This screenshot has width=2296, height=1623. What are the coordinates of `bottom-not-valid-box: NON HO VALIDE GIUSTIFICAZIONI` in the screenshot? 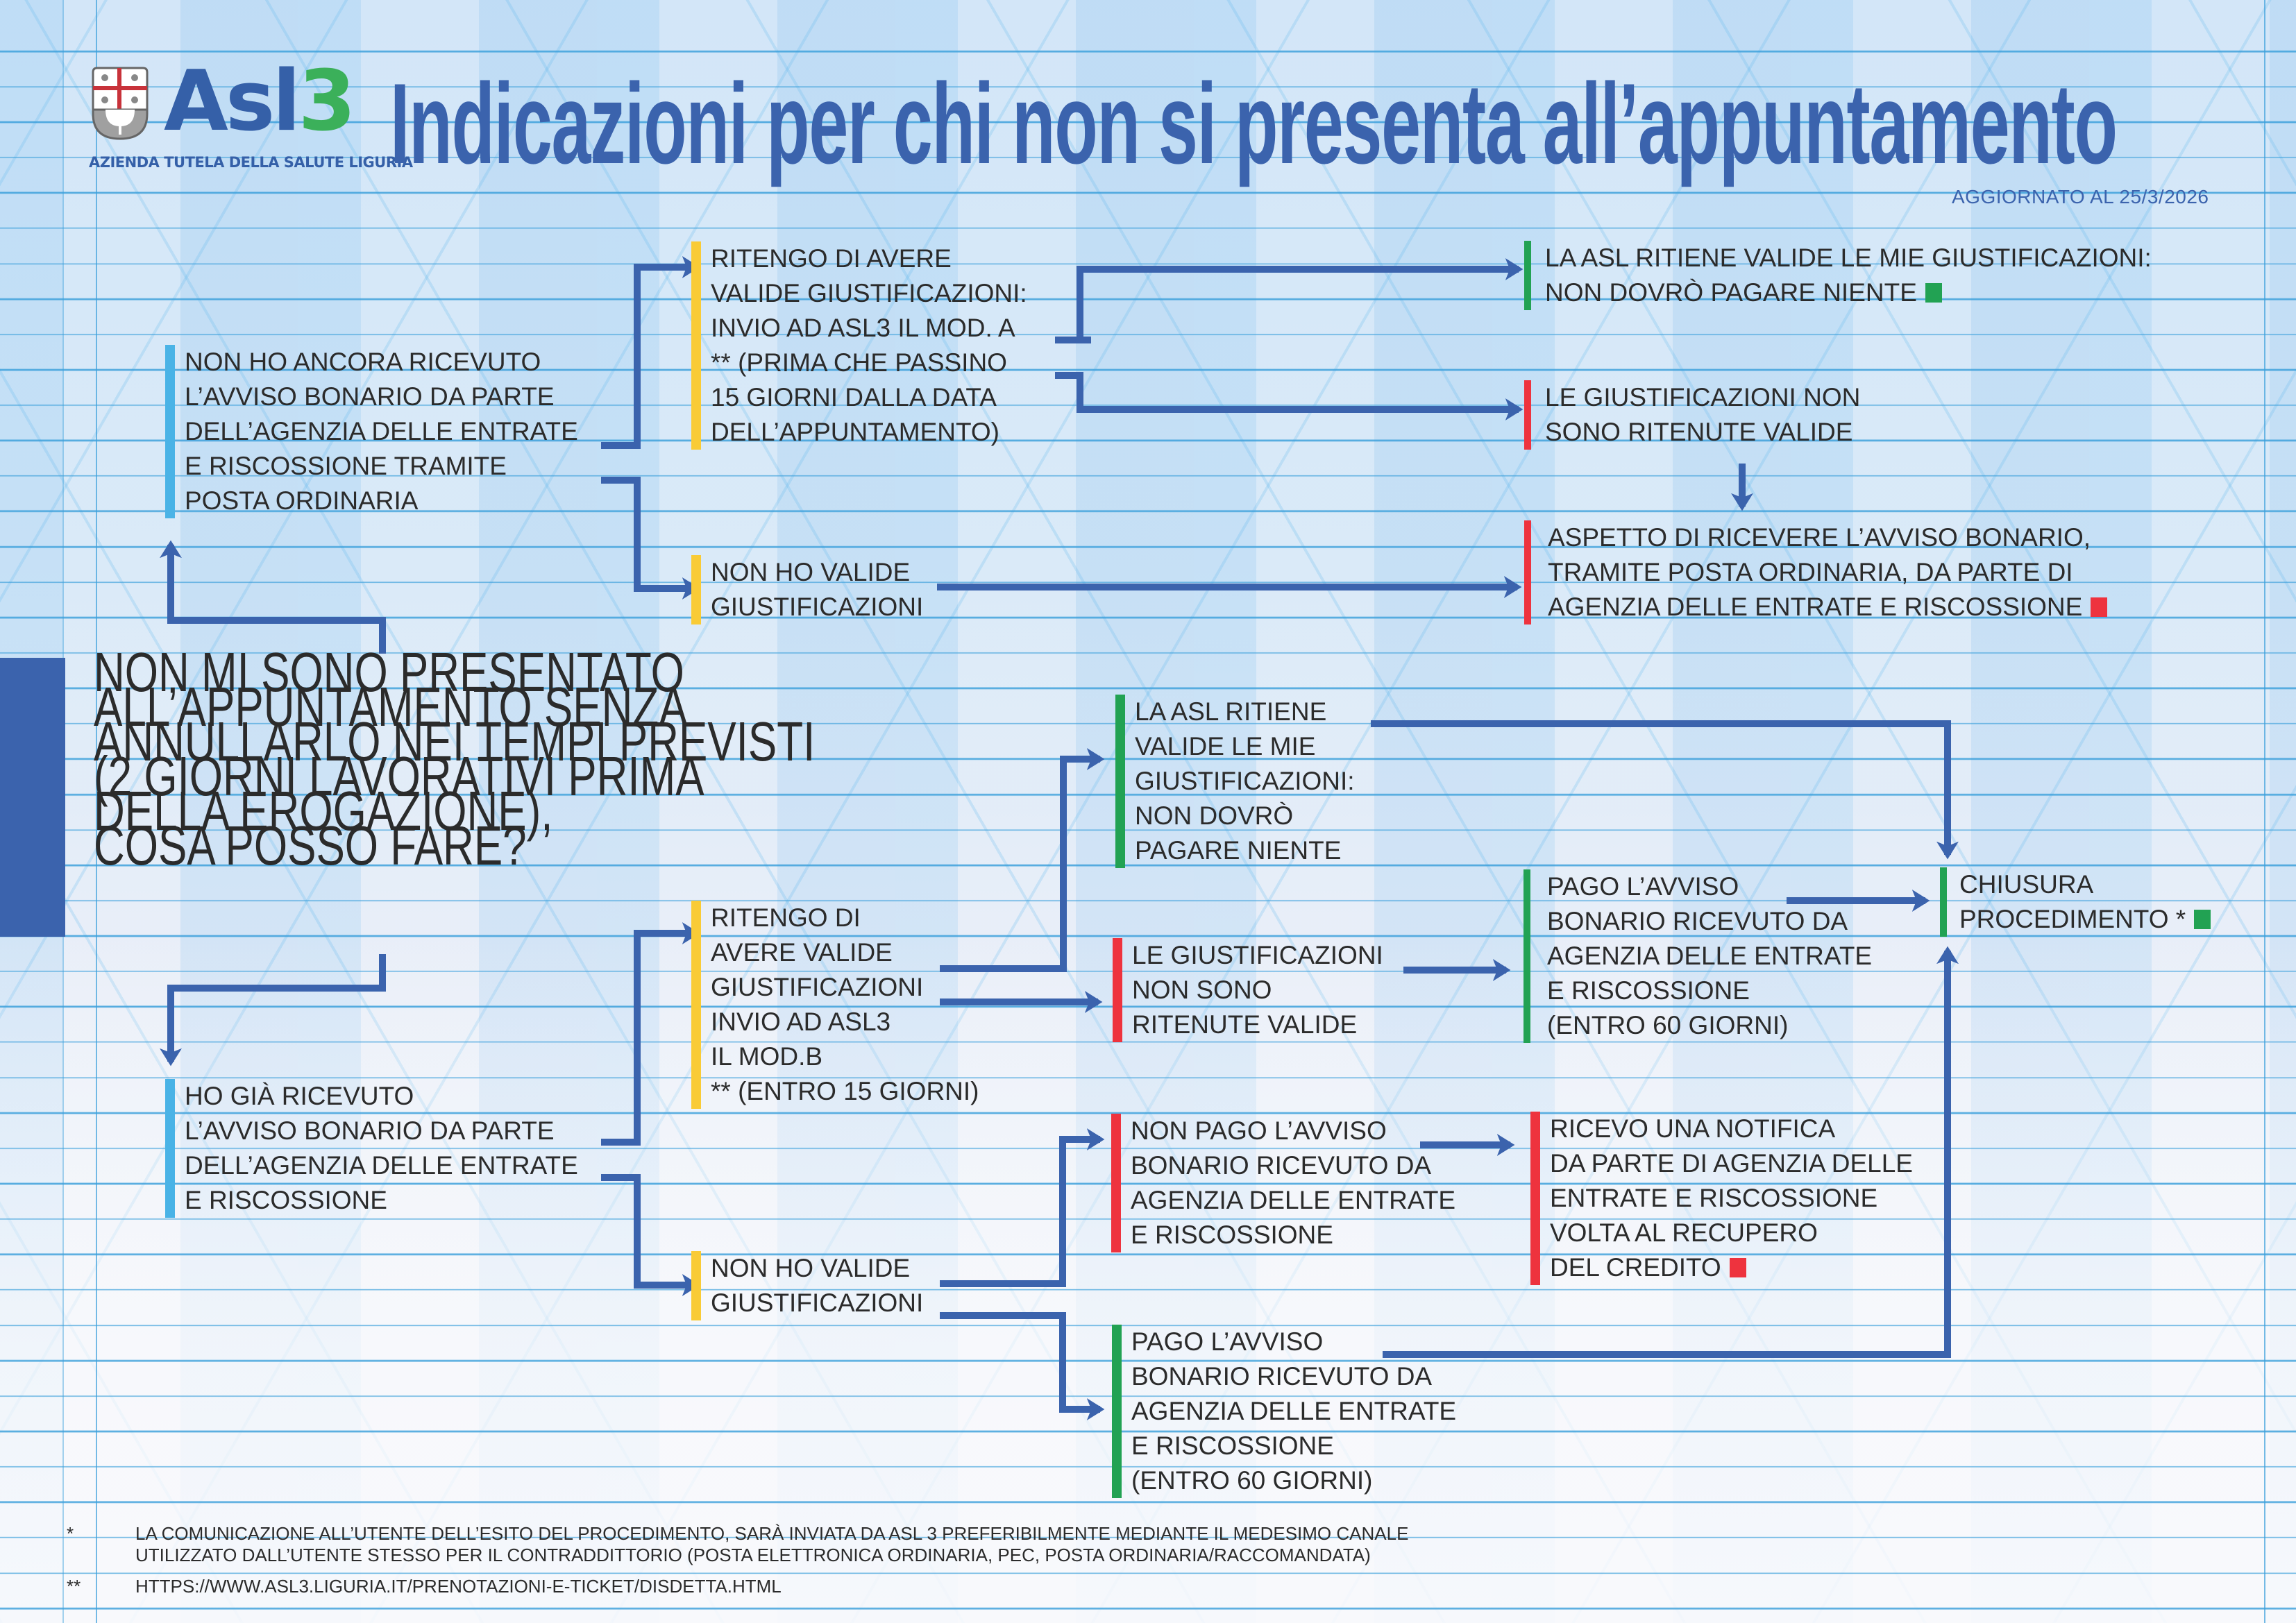 It's located at (807, 1285).